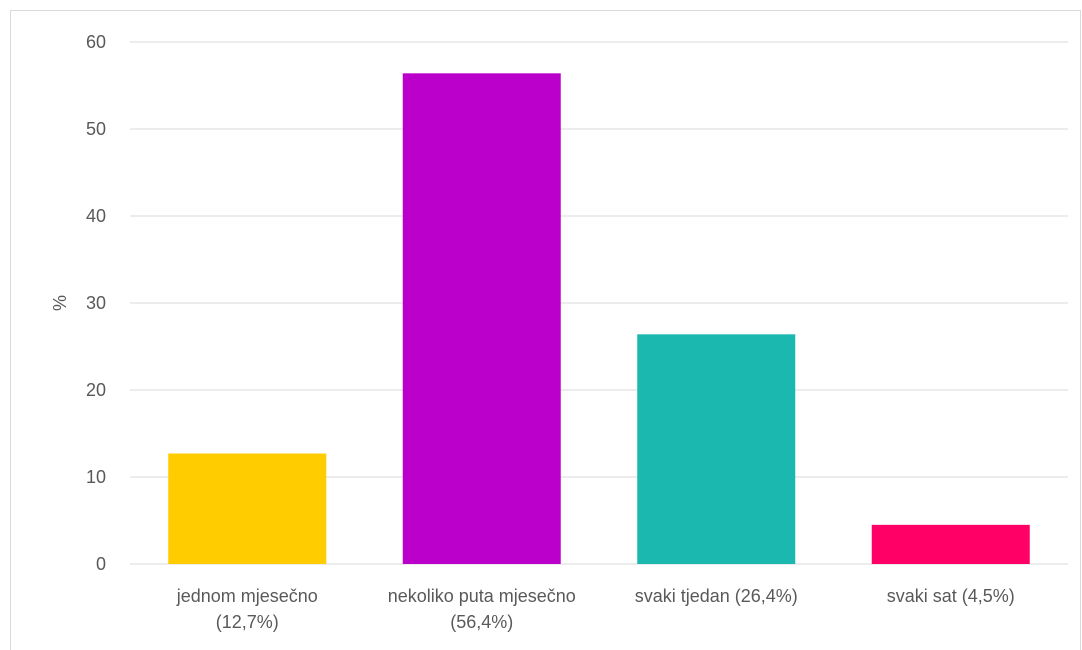 The height and width of the screenshot is (650, 1082). I want to click on y-tick-label: 60, so click(96, 42).